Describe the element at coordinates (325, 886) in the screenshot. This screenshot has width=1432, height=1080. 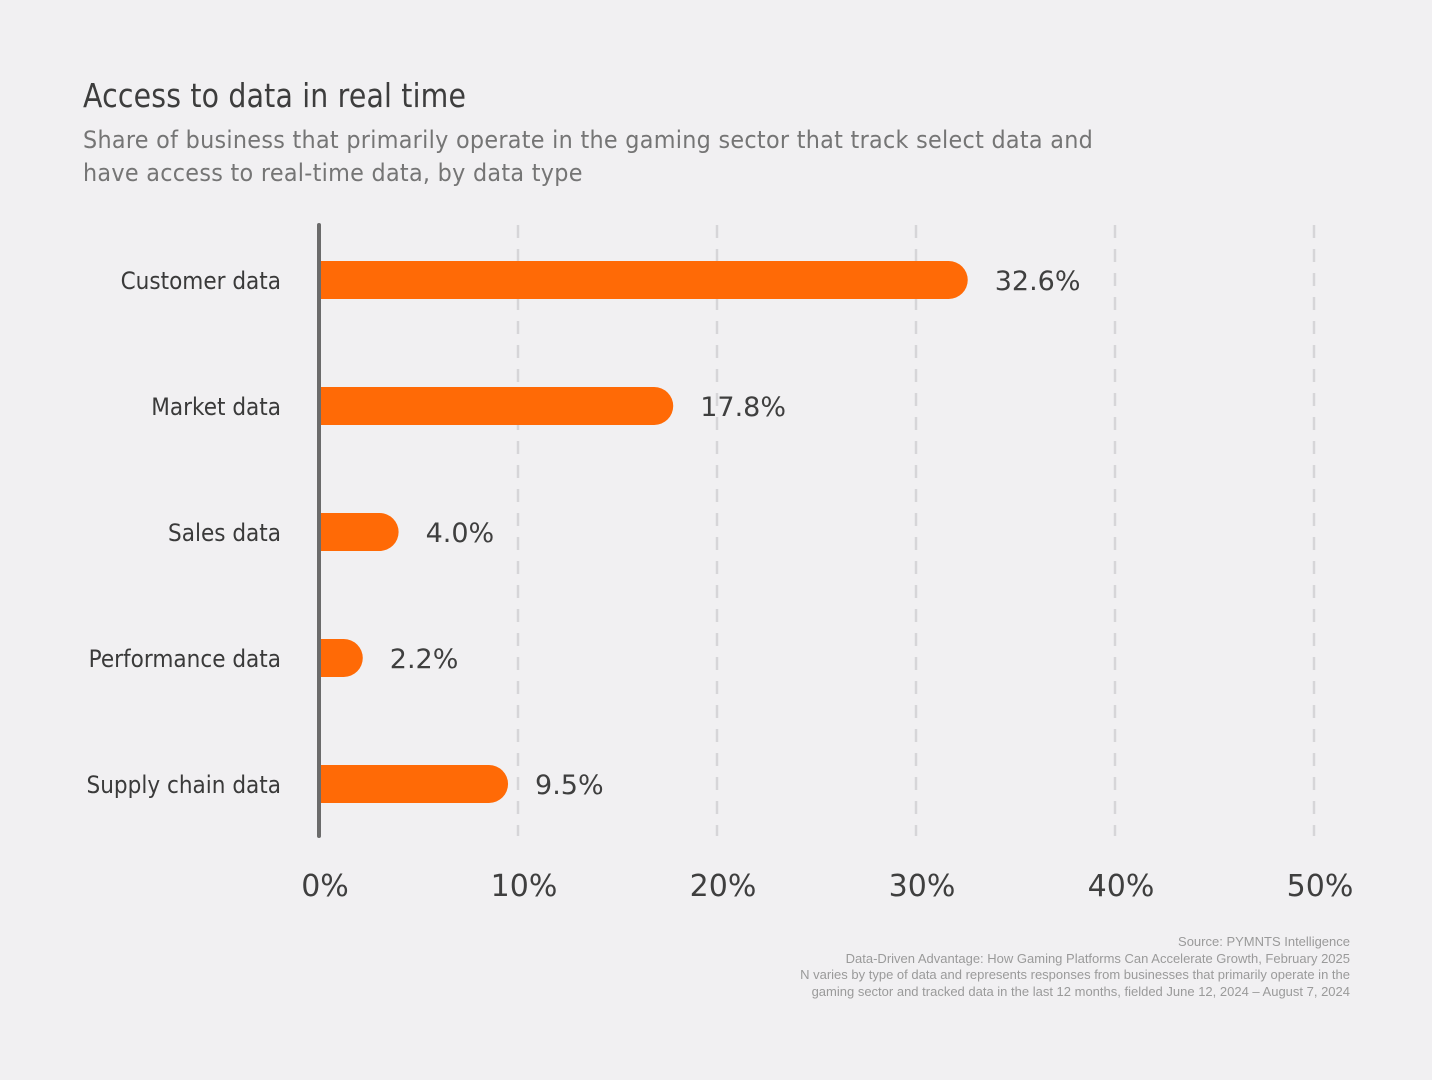
I see `x-tick-label: 0%` at that location.